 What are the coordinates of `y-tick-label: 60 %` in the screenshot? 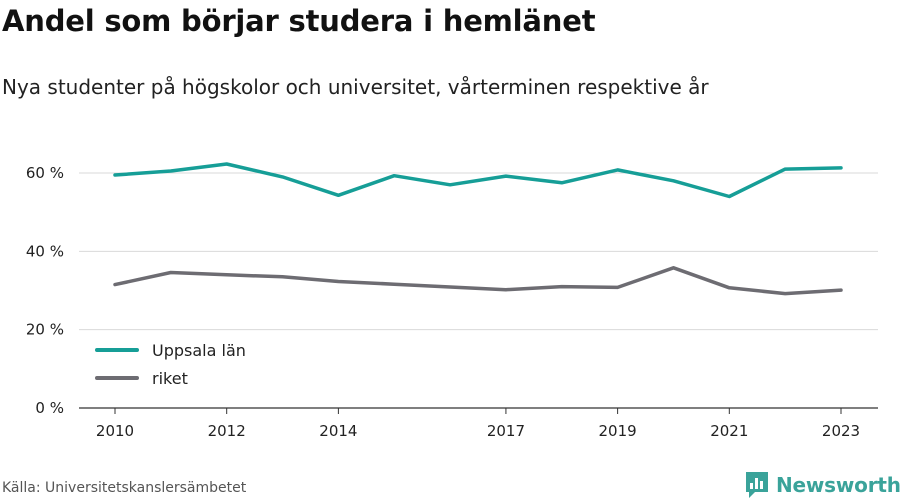 It's located at (45, 173).